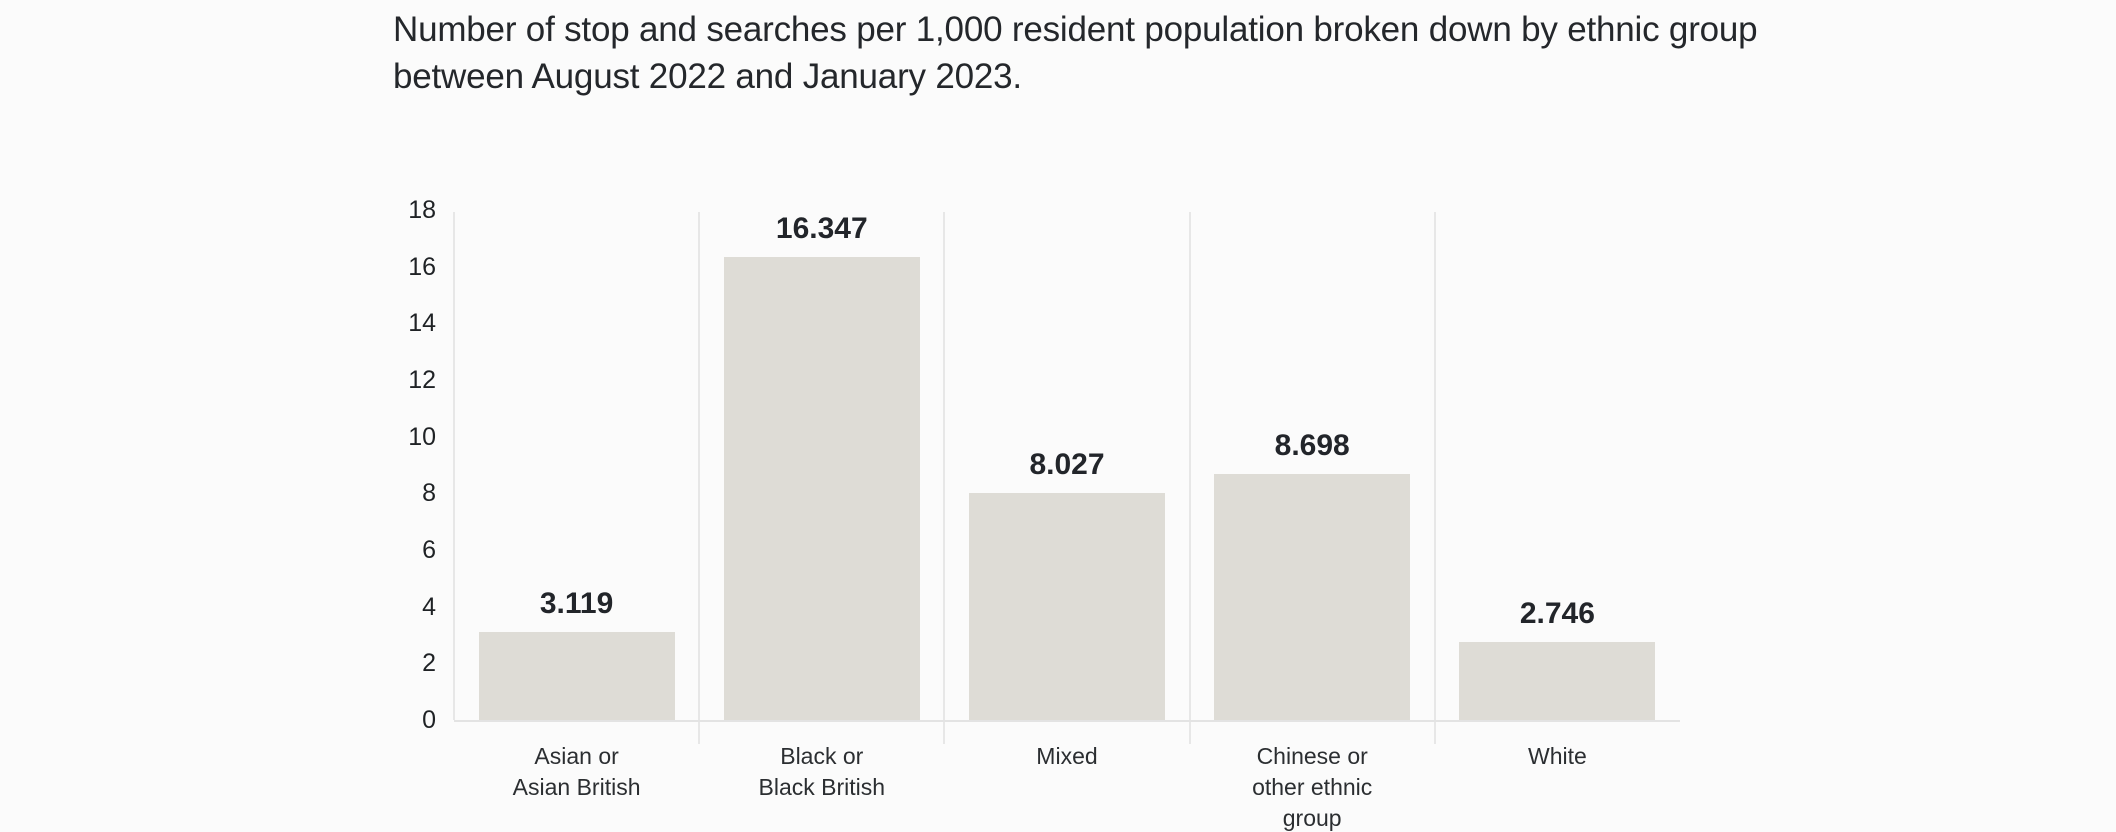 The image size is (2116, 832). I want to click on y-axis-line, so click(454, 466).